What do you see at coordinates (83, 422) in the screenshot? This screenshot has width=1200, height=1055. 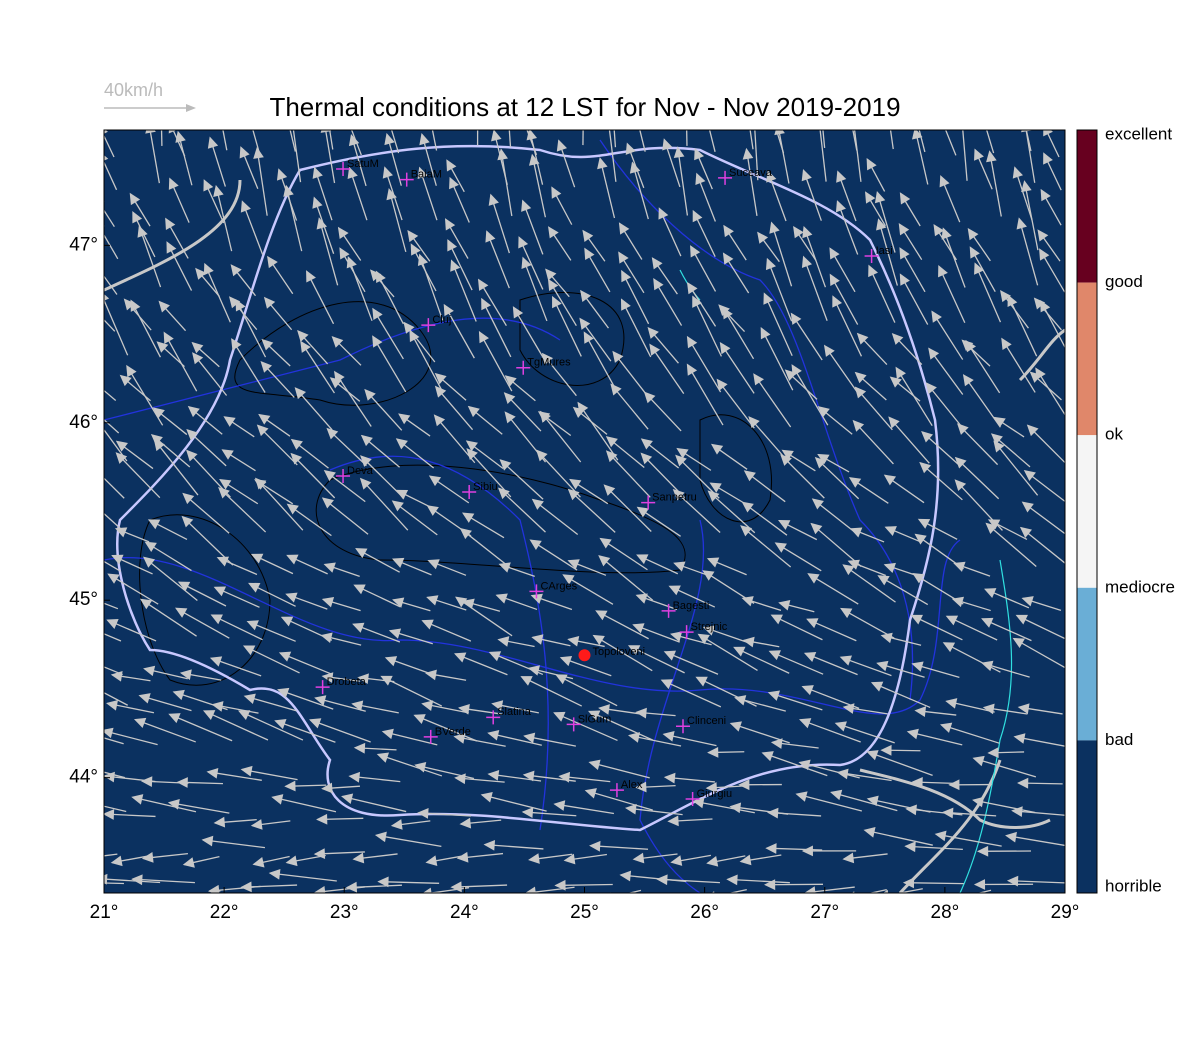 I see `lat-tick-label: 46°` at bounding box center [83, 422].